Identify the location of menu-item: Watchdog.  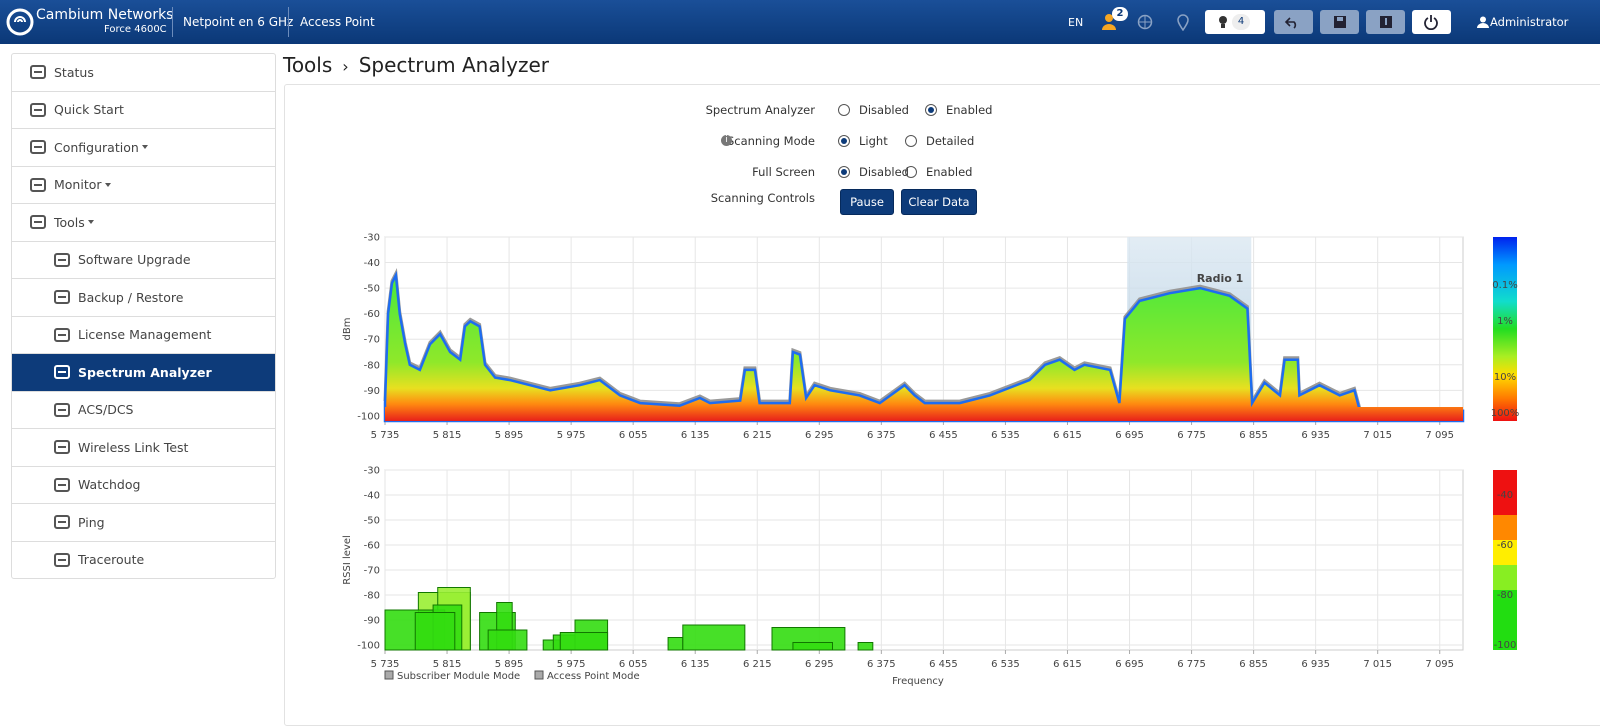
(143, 484).